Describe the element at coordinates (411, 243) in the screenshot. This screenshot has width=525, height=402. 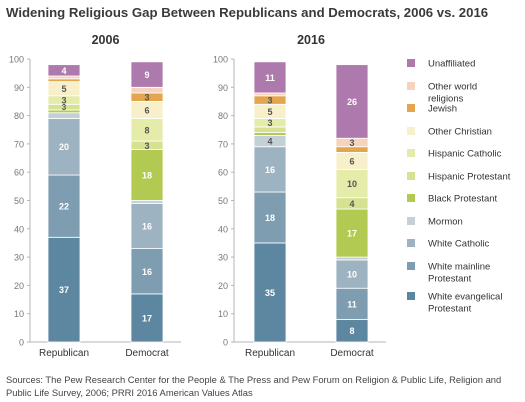
I see `legend-swatch-white-catholic` at that location.